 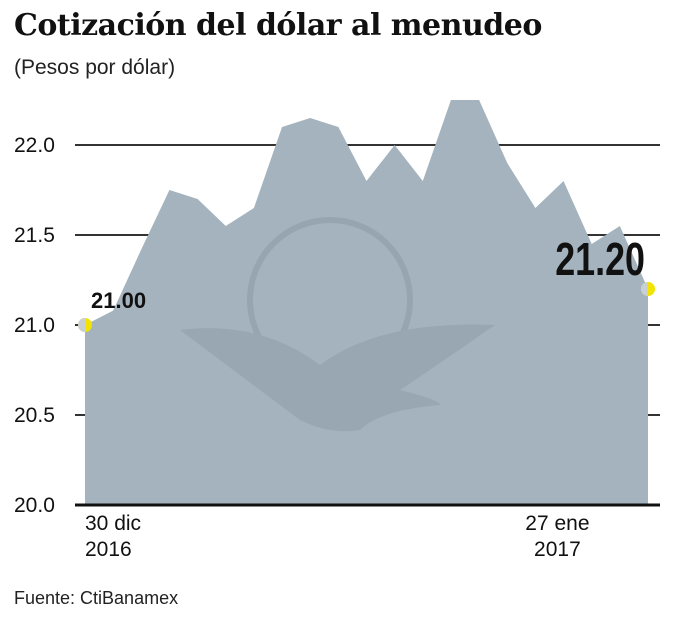 I want to click on x-tick-label: 2017, so click(x=557, y=549).